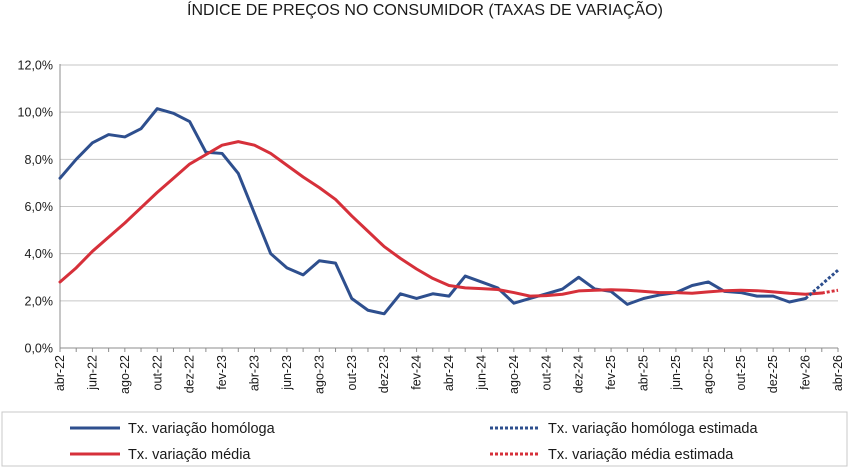 The image size is (850, 469). I want to click on x-tick-label: fev-23, so click(222, 372).